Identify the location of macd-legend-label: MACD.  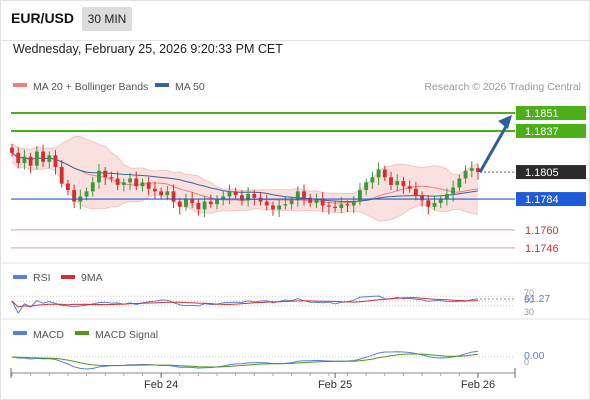
(48, 335).